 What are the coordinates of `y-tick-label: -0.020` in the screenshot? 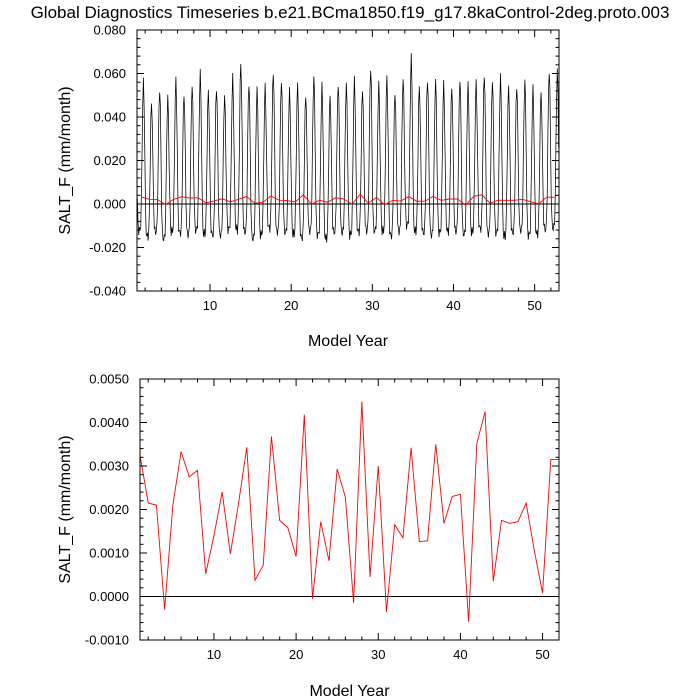 It's located at (107, 247).